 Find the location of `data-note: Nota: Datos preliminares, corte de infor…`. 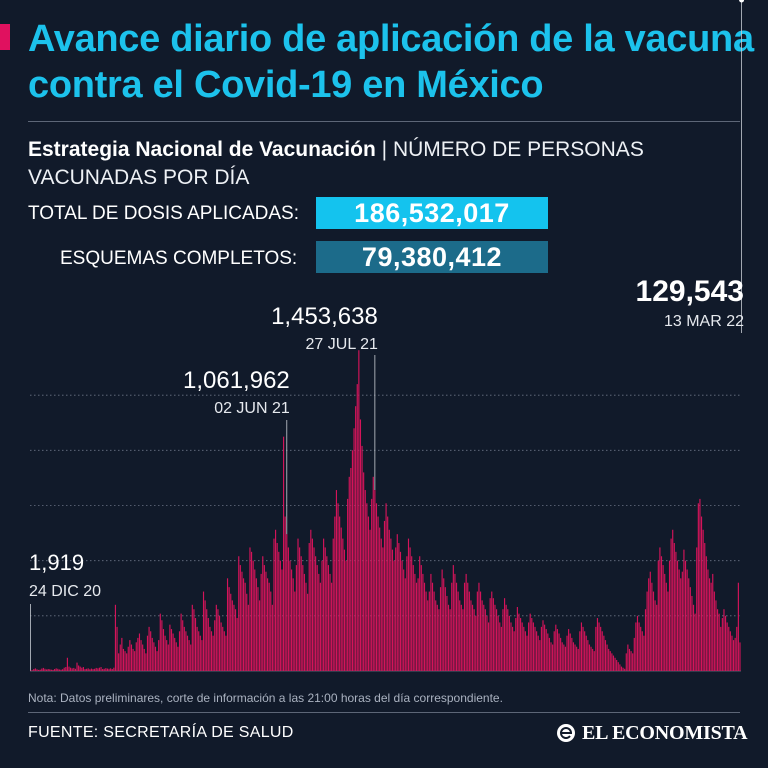

data-note: Nota: Datos preliminares, corte de infor… is located at coordinates (265, 698).